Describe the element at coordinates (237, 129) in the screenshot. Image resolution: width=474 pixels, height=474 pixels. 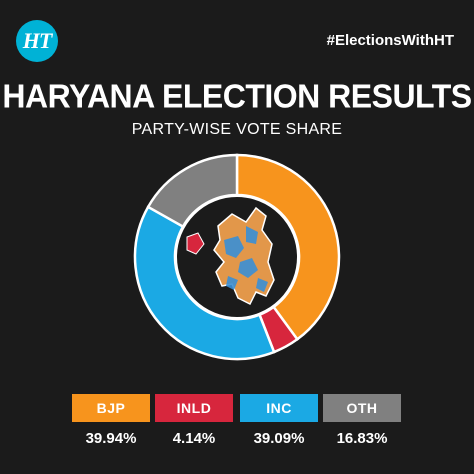
I see `chart-subtitle: PARTY-WISE VOTE SHARE` at that location.